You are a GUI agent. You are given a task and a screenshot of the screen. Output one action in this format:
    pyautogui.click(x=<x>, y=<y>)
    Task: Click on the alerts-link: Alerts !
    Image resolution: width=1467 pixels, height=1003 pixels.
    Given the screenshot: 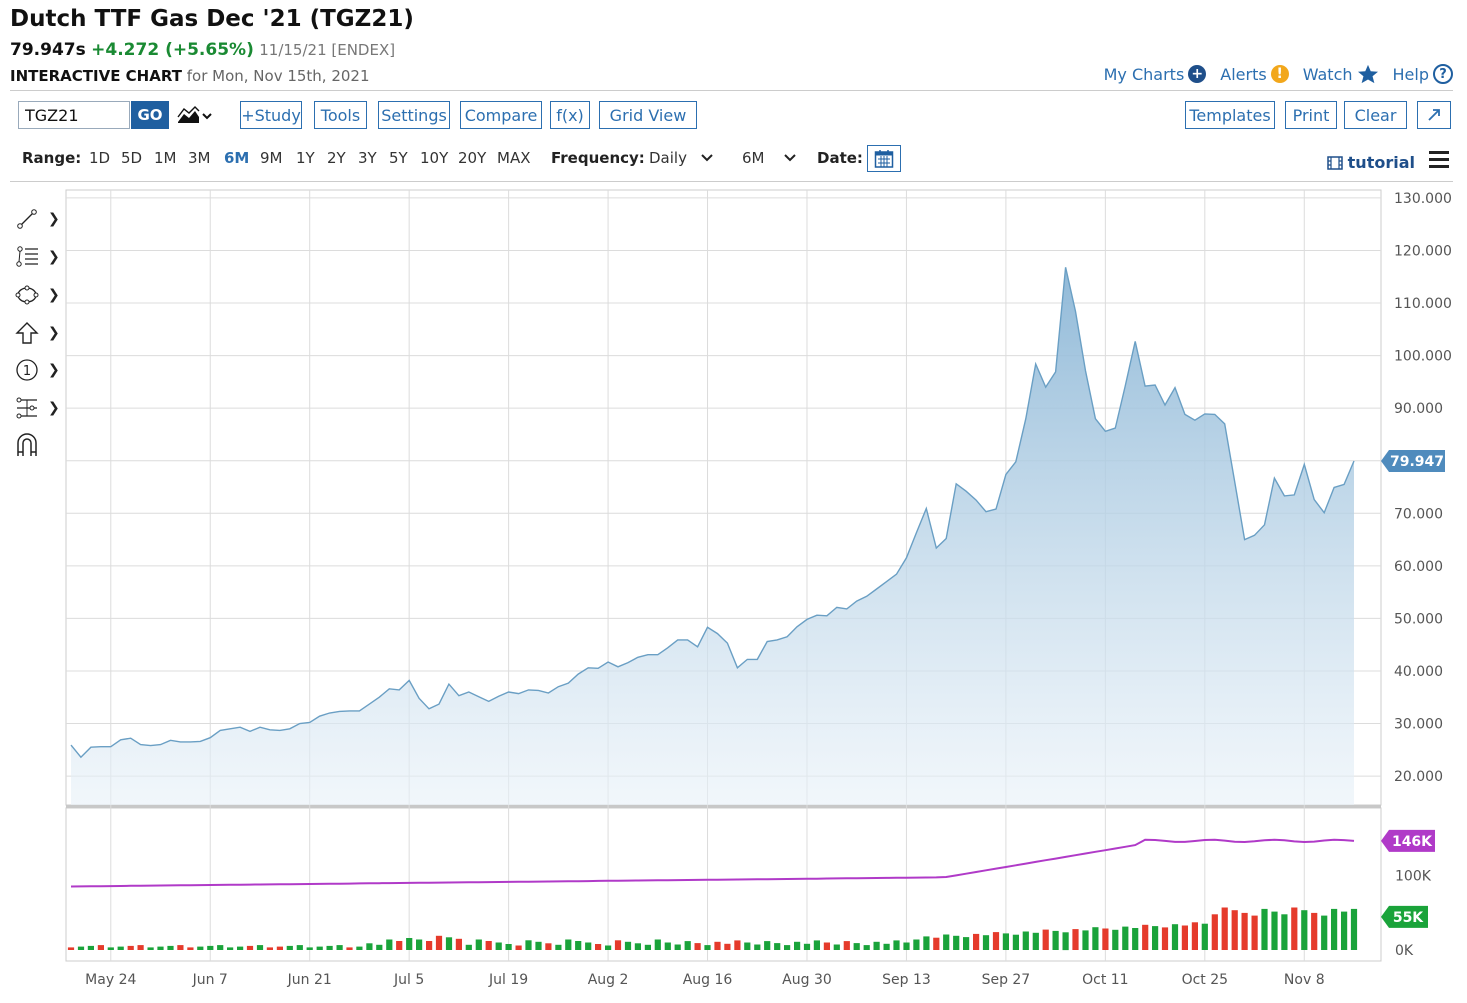 What is the action you would take?
    pyautogui.click(x=1254, y=74)
    